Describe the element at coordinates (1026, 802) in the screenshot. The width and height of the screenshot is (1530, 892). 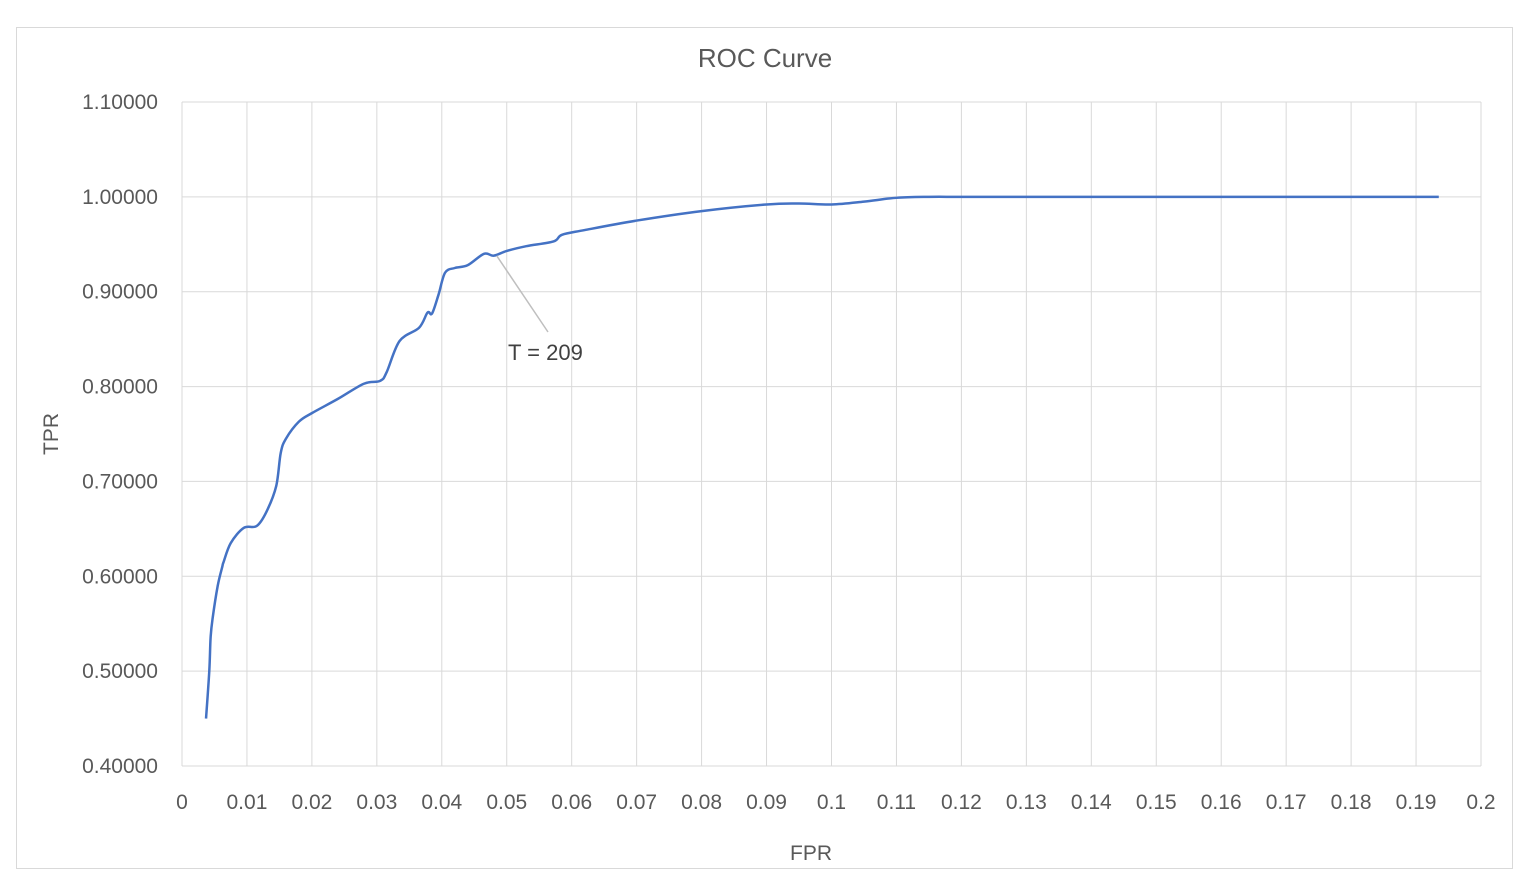
I see `x-tick-label: 0.13` at that location.